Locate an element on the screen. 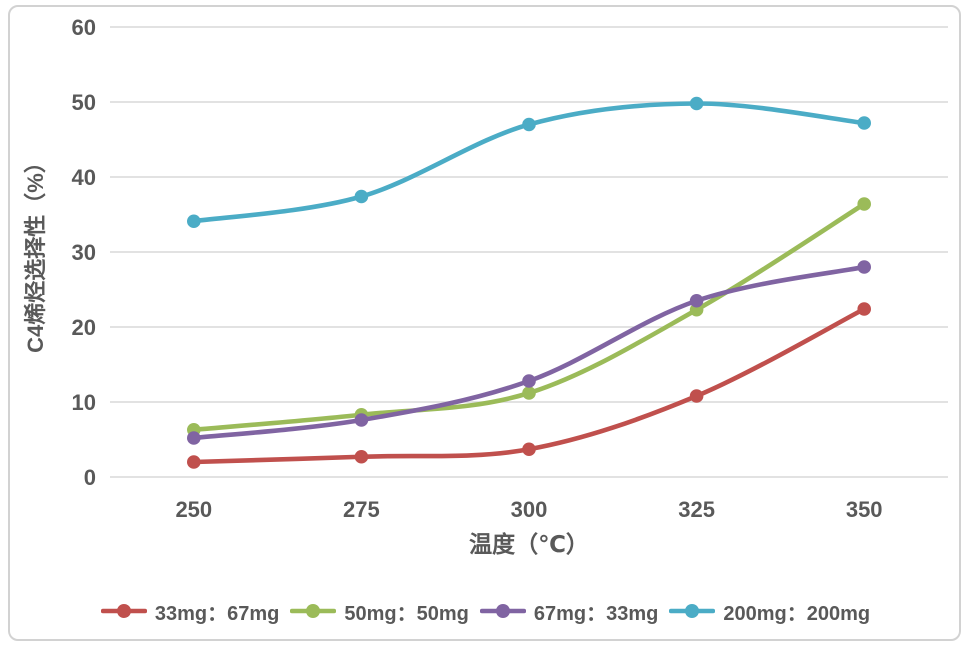 Image resolution: width=971 pixels, height=649 pixels. legend-label: 67mg：33mg is located at coordinates (596, 613).